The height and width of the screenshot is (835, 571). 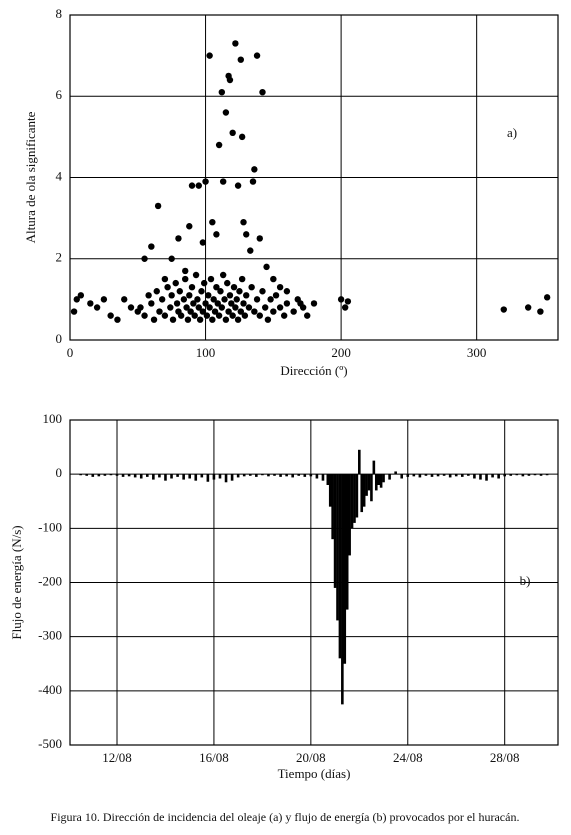 I want to click on x-axis-label: Dirección (º), so click(x=313, y=370).